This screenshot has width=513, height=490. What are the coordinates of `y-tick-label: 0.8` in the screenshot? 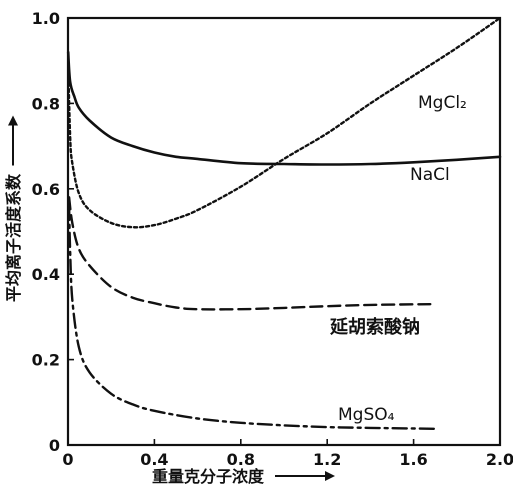 It's located at (46, 103).